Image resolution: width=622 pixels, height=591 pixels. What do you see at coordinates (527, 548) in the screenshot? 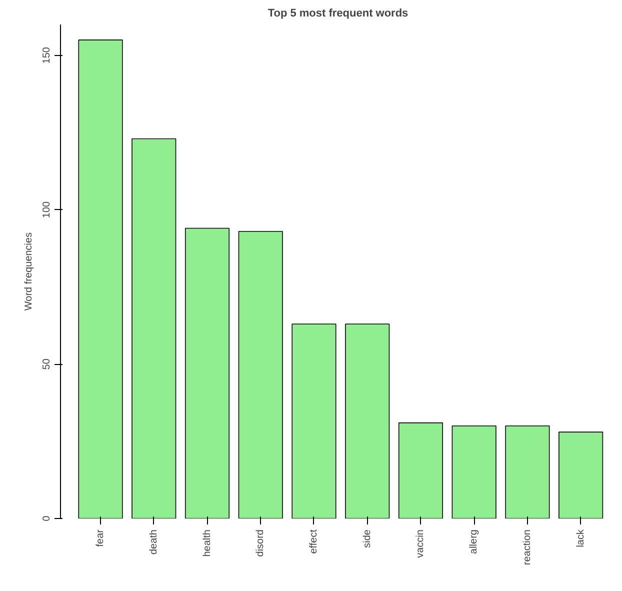
I see `x-tick-label: reaction` at bounding box center [527, 548].